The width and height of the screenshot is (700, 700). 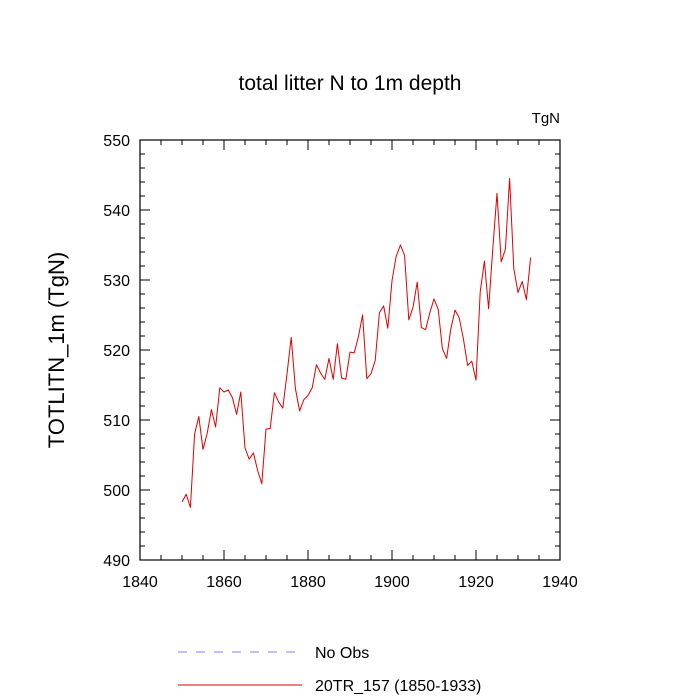 What do you see at coordinates (116, 491) in the screenshot?
I see `y-tick-label: 500` at bounding box center [116, 491].